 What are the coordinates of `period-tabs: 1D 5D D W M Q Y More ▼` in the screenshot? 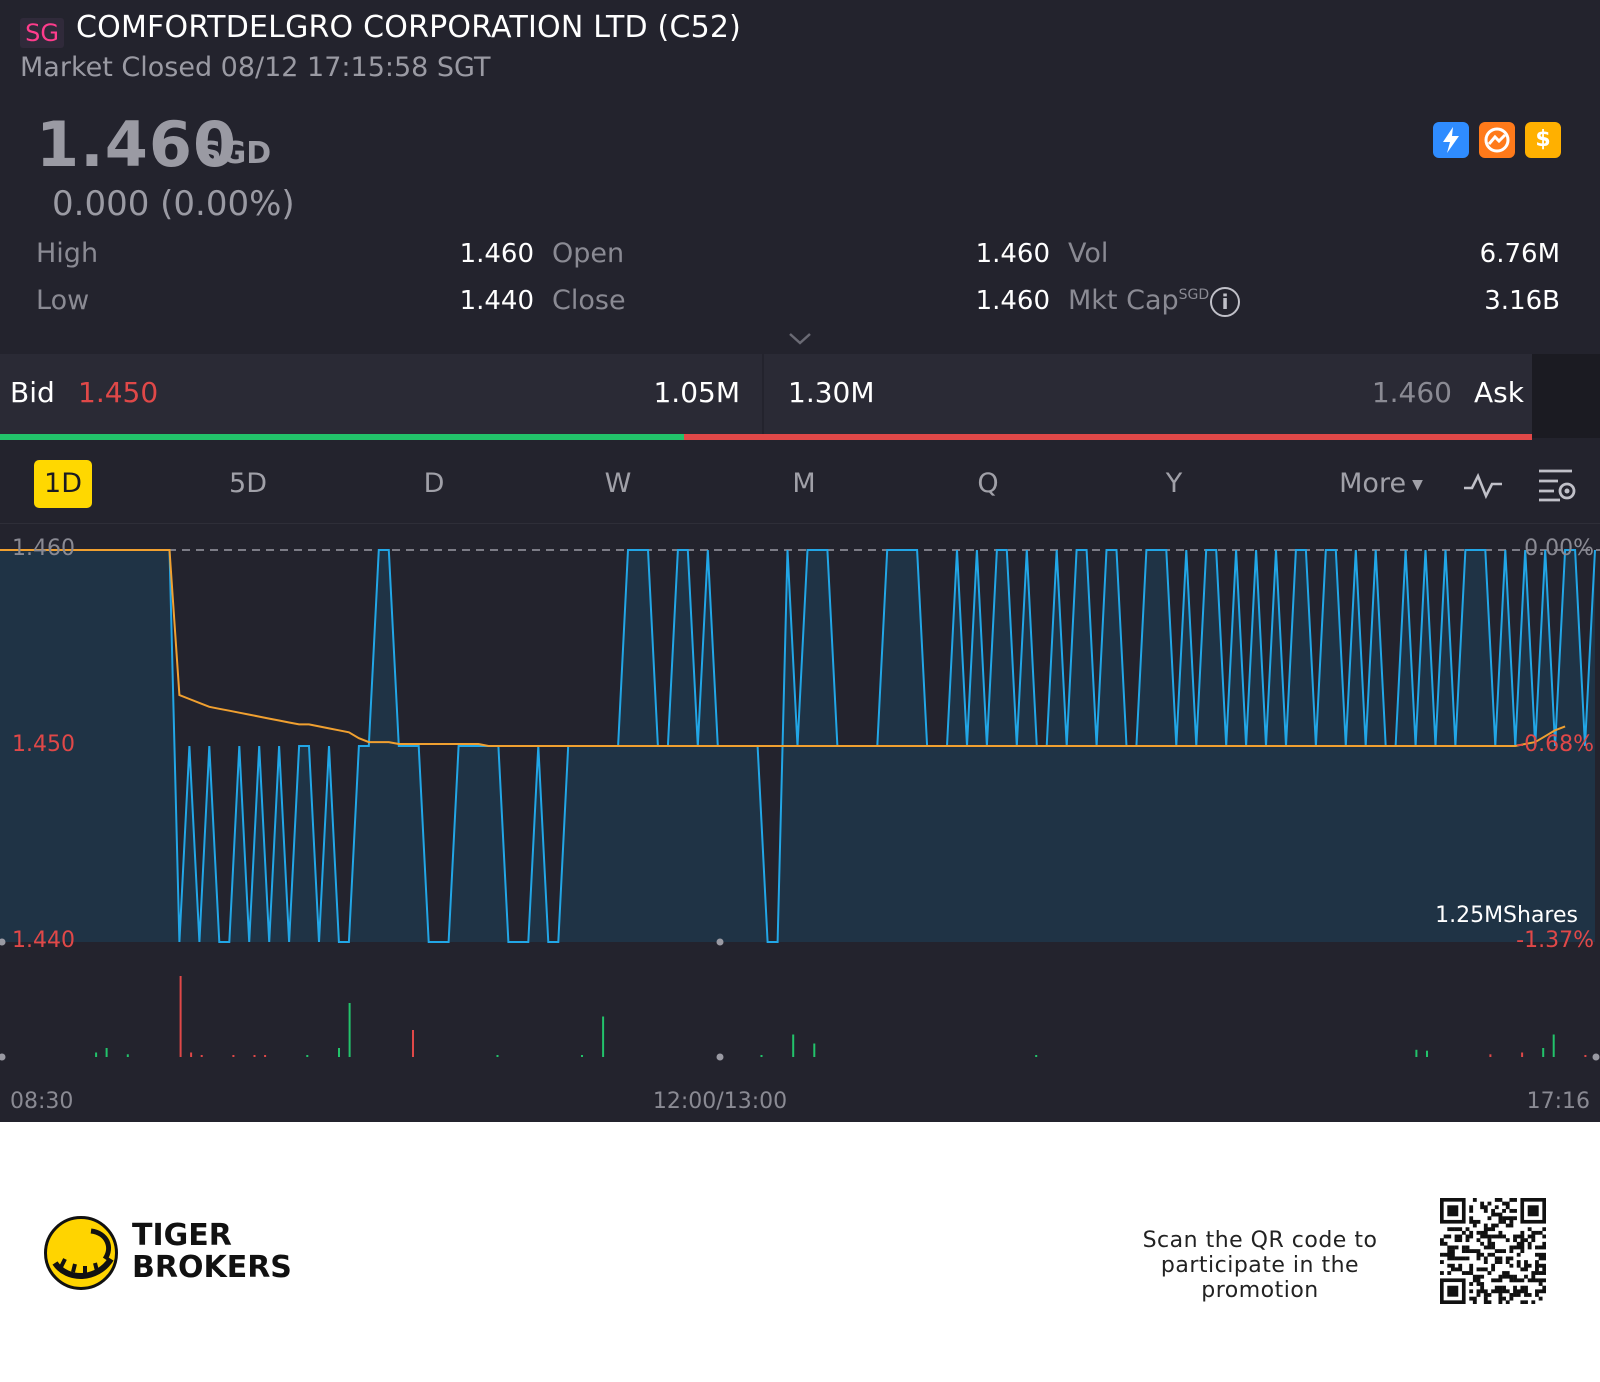 It's located at (800, 483).